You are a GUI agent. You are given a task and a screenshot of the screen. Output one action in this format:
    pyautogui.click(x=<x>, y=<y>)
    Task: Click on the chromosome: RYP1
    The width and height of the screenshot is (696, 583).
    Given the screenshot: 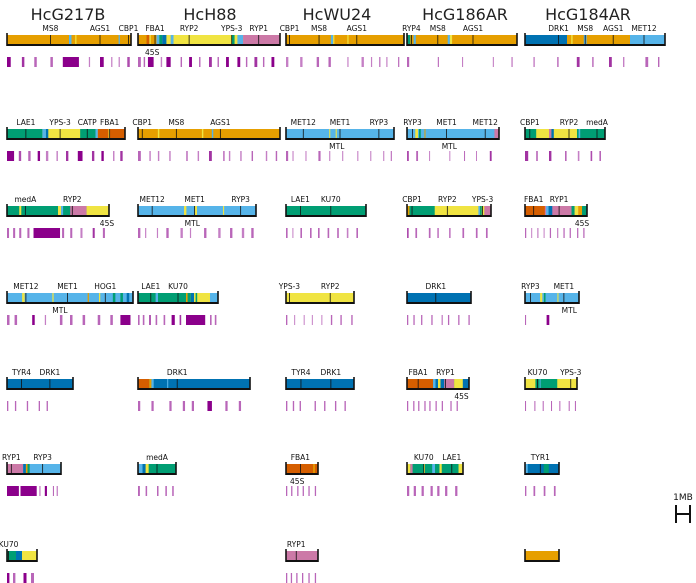 What is the action you would take?
    pyautogui.click(x=302, y=561)
    